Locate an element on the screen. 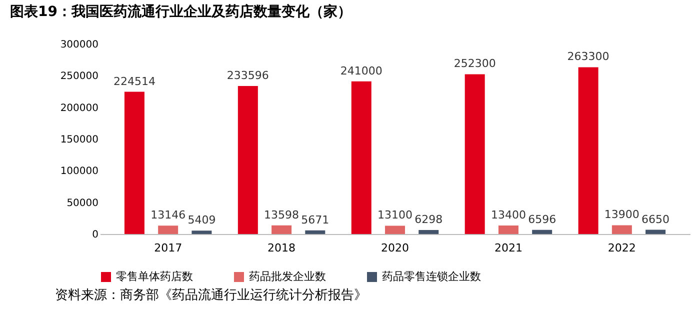 The height and width of the screenshot is (325, 698). y-tick-label: 0 is located at coordinates (95, 235).